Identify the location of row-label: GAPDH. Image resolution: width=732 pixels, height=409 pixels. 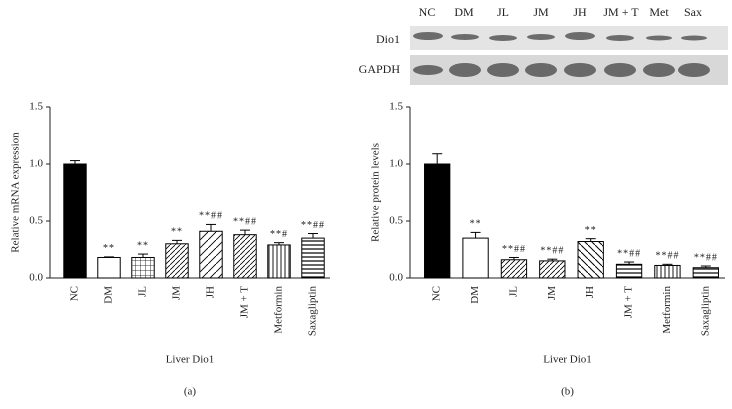
(380, 69).